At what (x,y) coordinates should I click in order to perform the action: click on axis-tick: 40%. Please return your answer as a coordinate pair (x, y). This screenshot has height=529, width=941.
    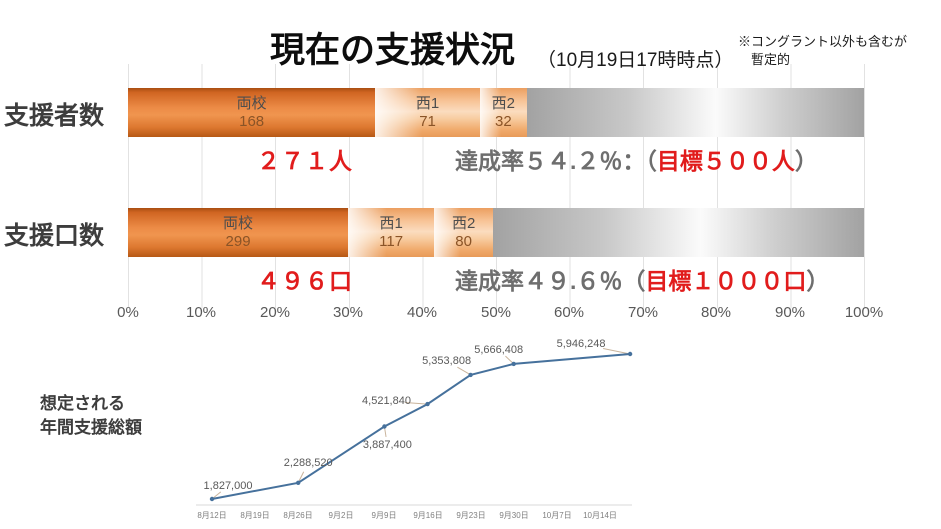
    Looking at the image, I should click on (422, 312).